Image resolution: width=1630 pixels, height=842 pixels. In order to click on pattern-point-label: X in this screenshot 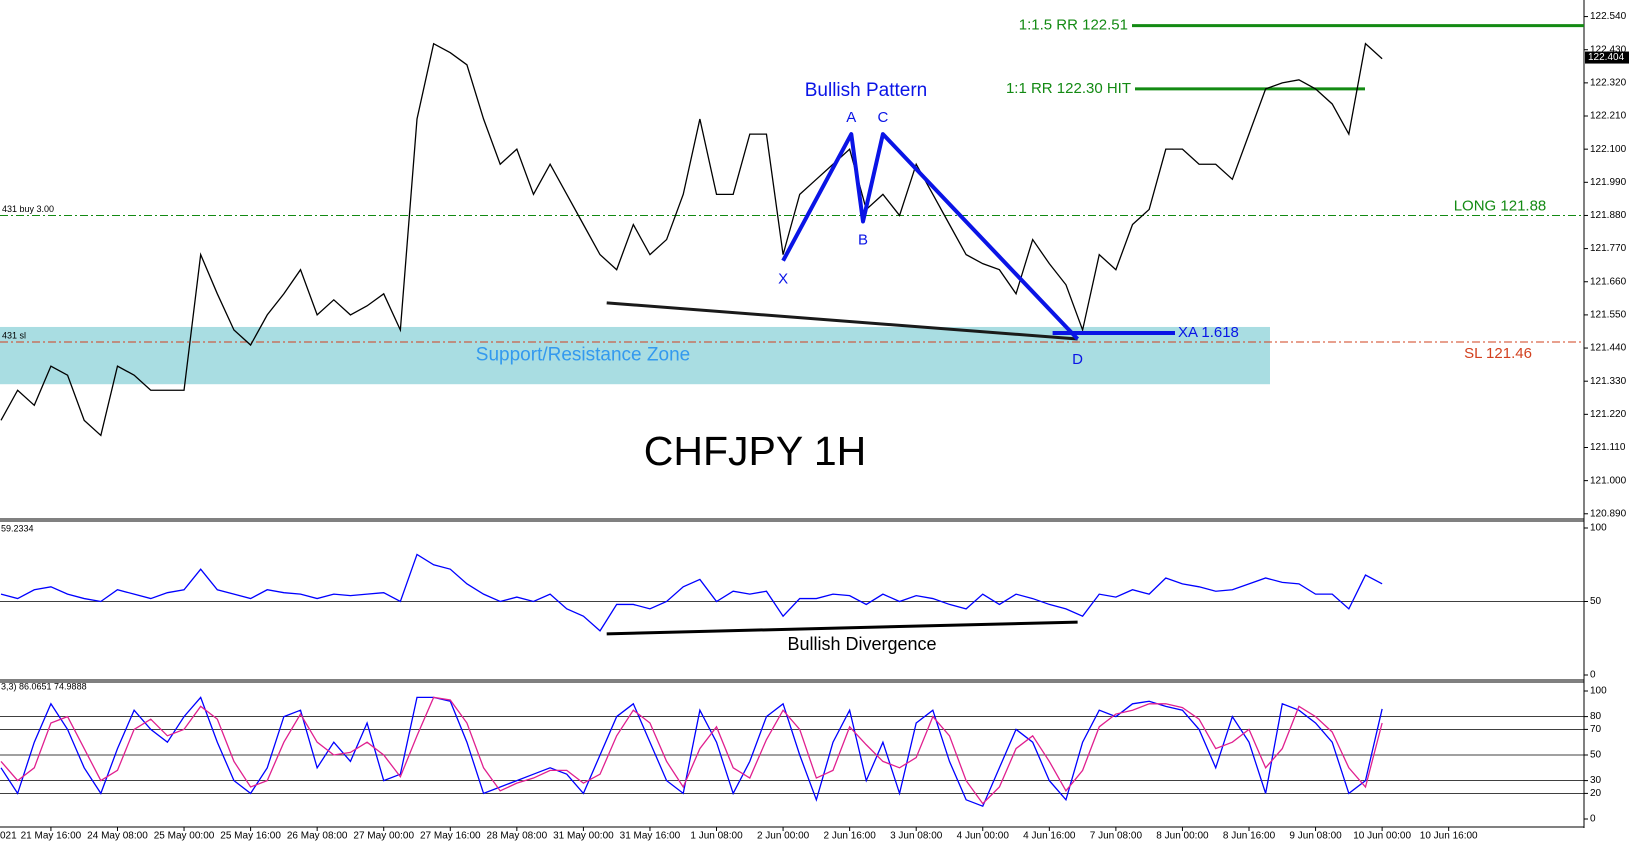, I will do `click(783, 279)`.